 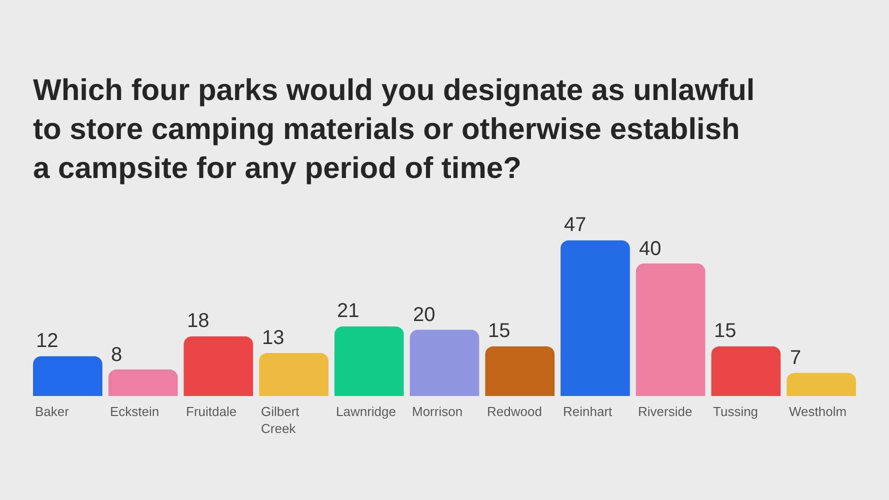 I want to click on data-label: 40, so click(x=650, y=249).